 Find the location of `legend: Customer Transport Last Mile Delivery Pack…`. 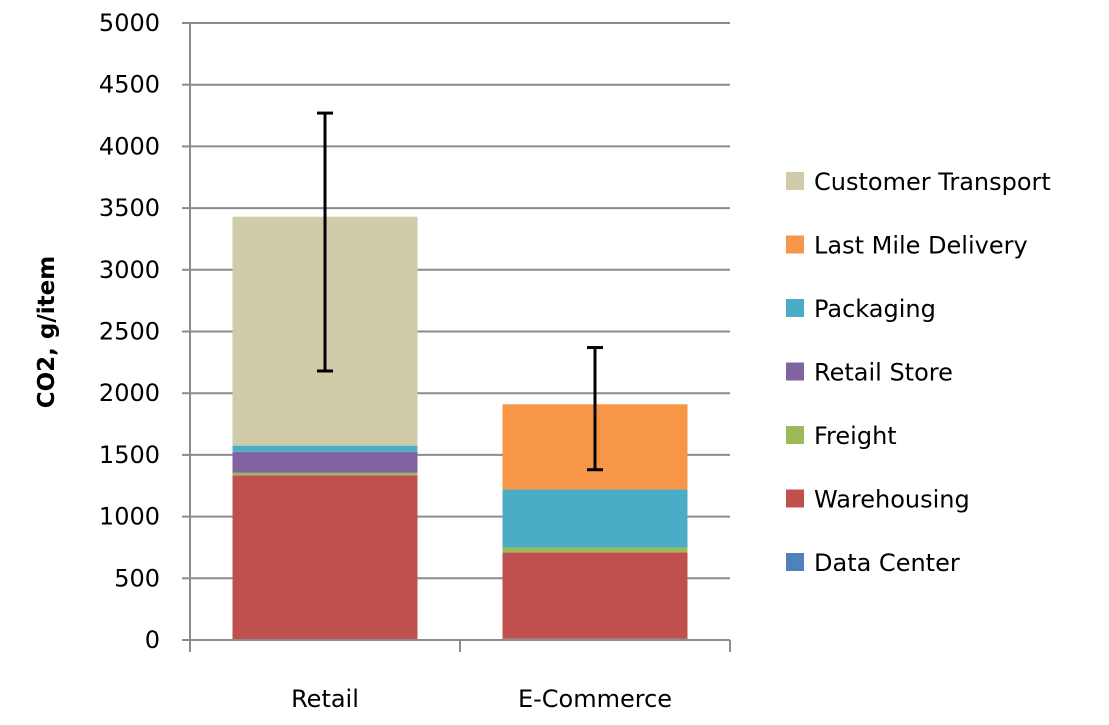

legend: Customer Transport Last Mile Delivery Pack… is located at coordinates (918, 372).